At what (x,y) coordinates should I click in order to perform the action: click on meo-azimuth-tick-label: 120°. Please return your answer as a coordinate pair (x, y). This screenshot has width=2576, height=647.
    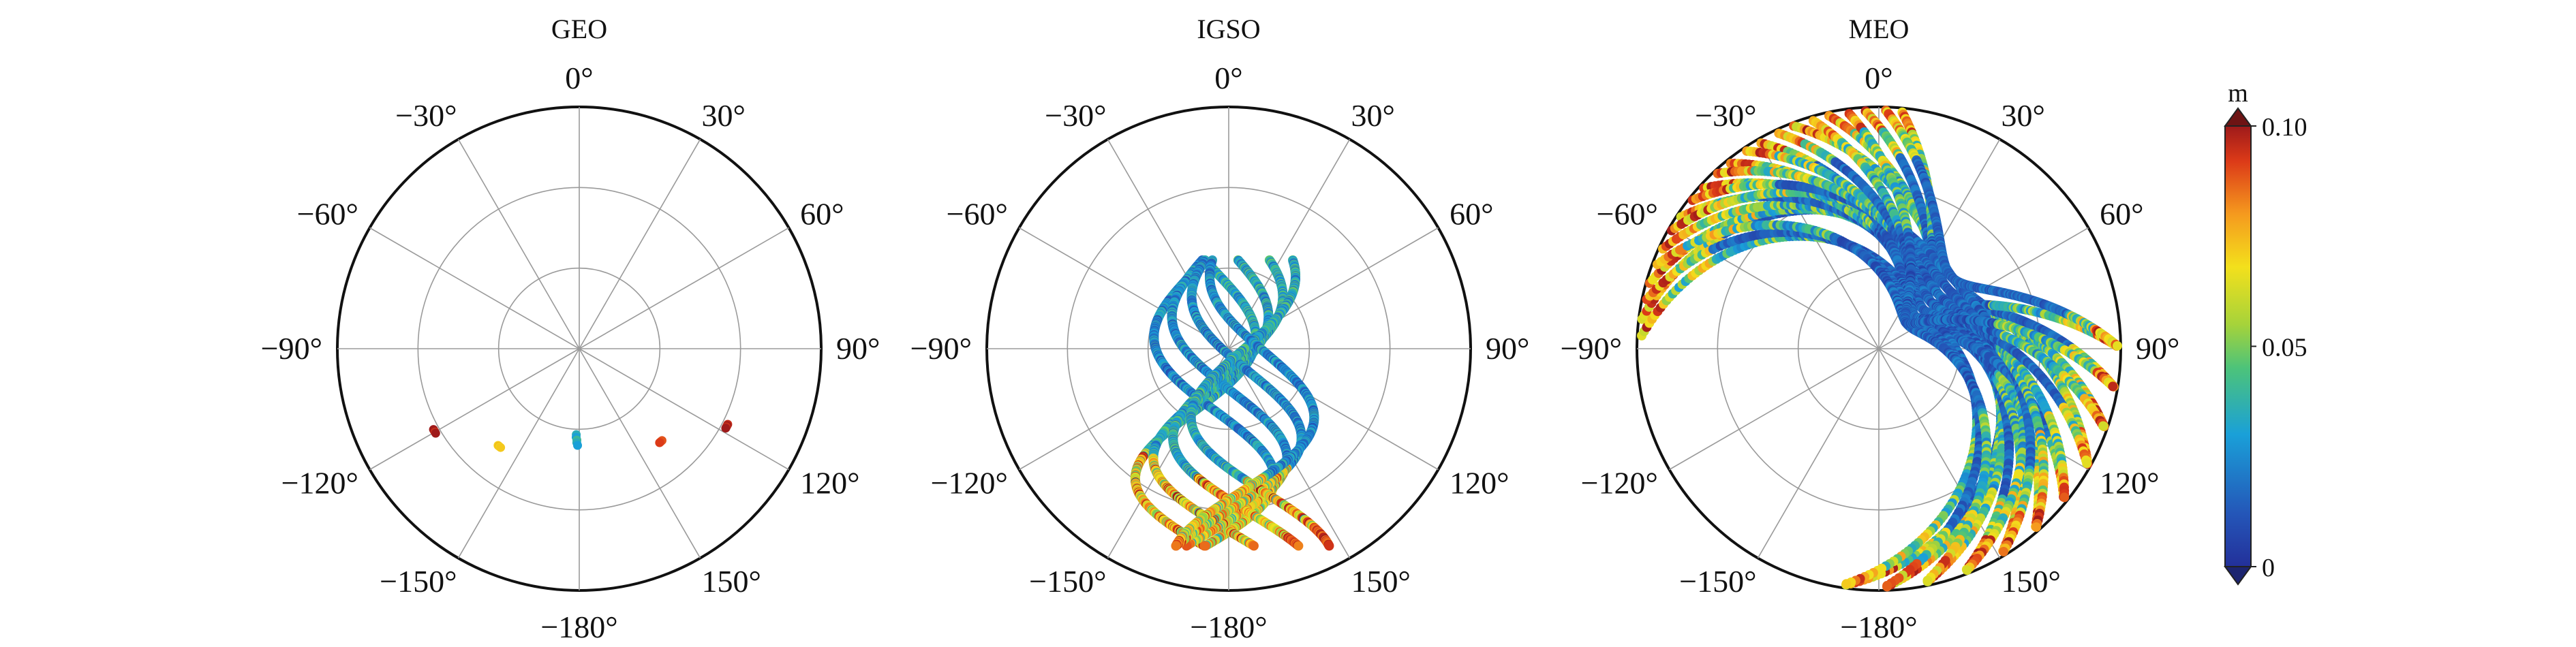
    Looking at the image, I should click on (2129, 483).